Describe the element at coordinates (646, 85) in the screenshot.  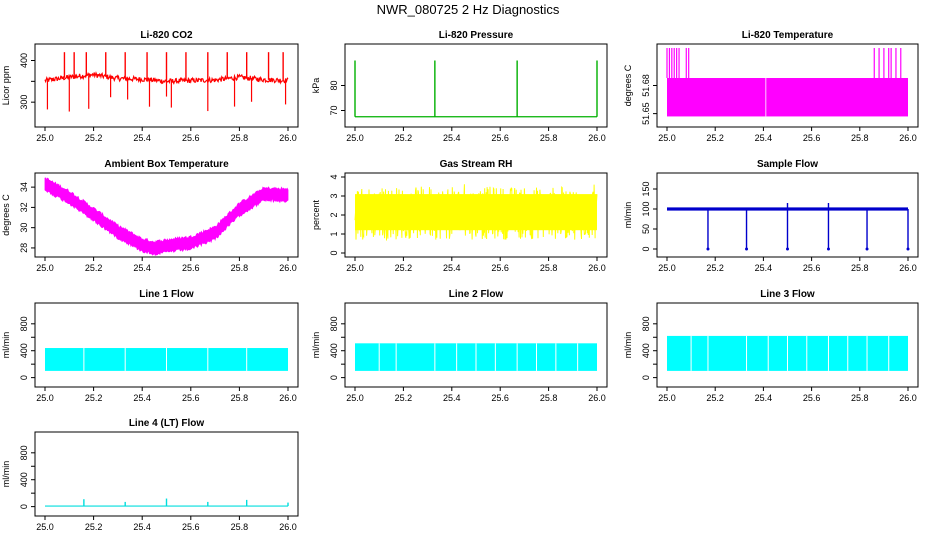
I see `y-tick-label: 51.68` at that location.